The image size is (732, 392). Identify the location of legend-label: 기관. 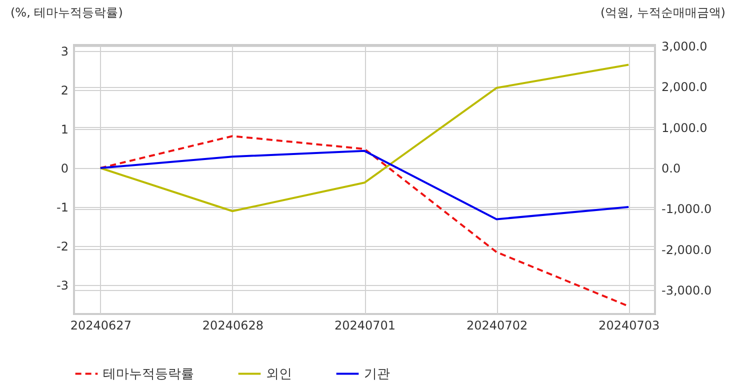
(377, 374).